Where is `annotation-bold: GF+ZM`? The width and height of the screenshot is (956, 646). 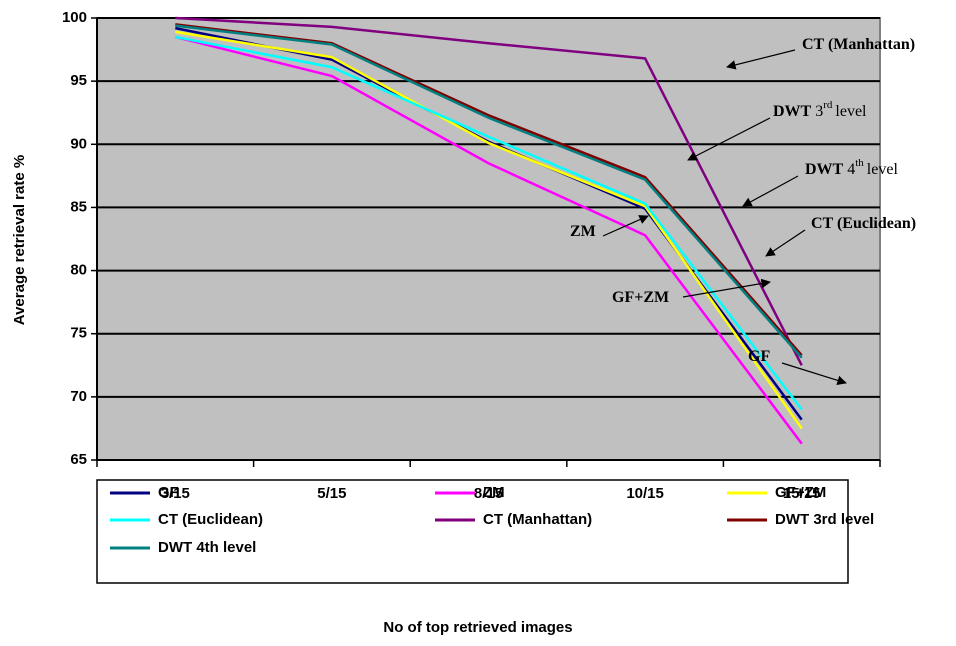
annotation-bold: GF+ZM is located at coordinates (640, 297).